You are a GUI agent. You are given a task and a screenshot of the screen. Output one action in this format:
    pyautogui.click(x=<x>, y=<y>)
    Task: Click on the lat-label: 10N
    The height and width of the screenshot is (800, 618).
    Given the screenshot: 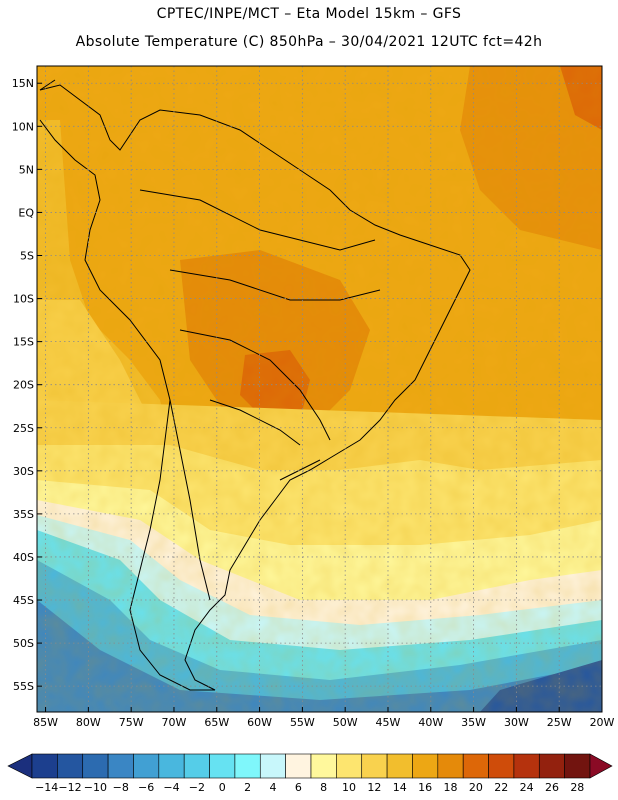 What is the action you would take?
    pyautogui.click(x=23, y=126)
    